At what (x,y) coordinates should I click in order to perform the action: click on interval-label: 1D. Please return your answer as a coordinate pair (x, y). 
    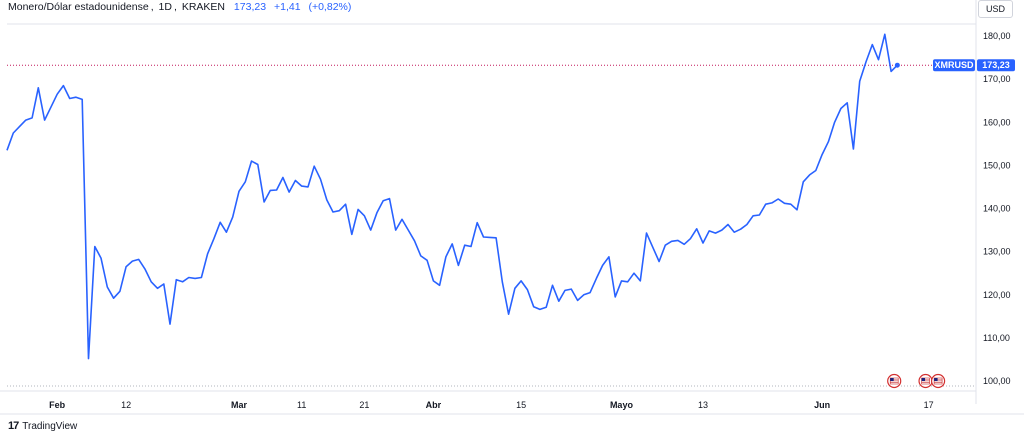
    Looking at the image, I should click on (165, 7).